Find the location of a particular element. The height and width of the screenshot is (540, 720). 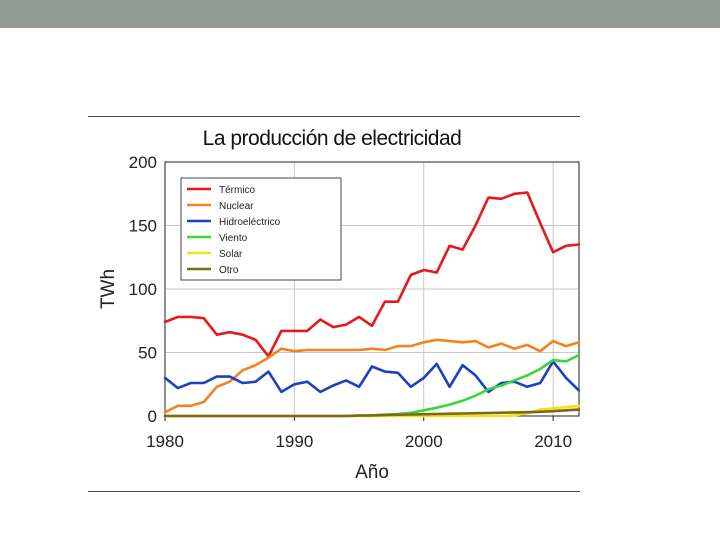

y-tick-label: 50 is located at coordinates (147, 353).